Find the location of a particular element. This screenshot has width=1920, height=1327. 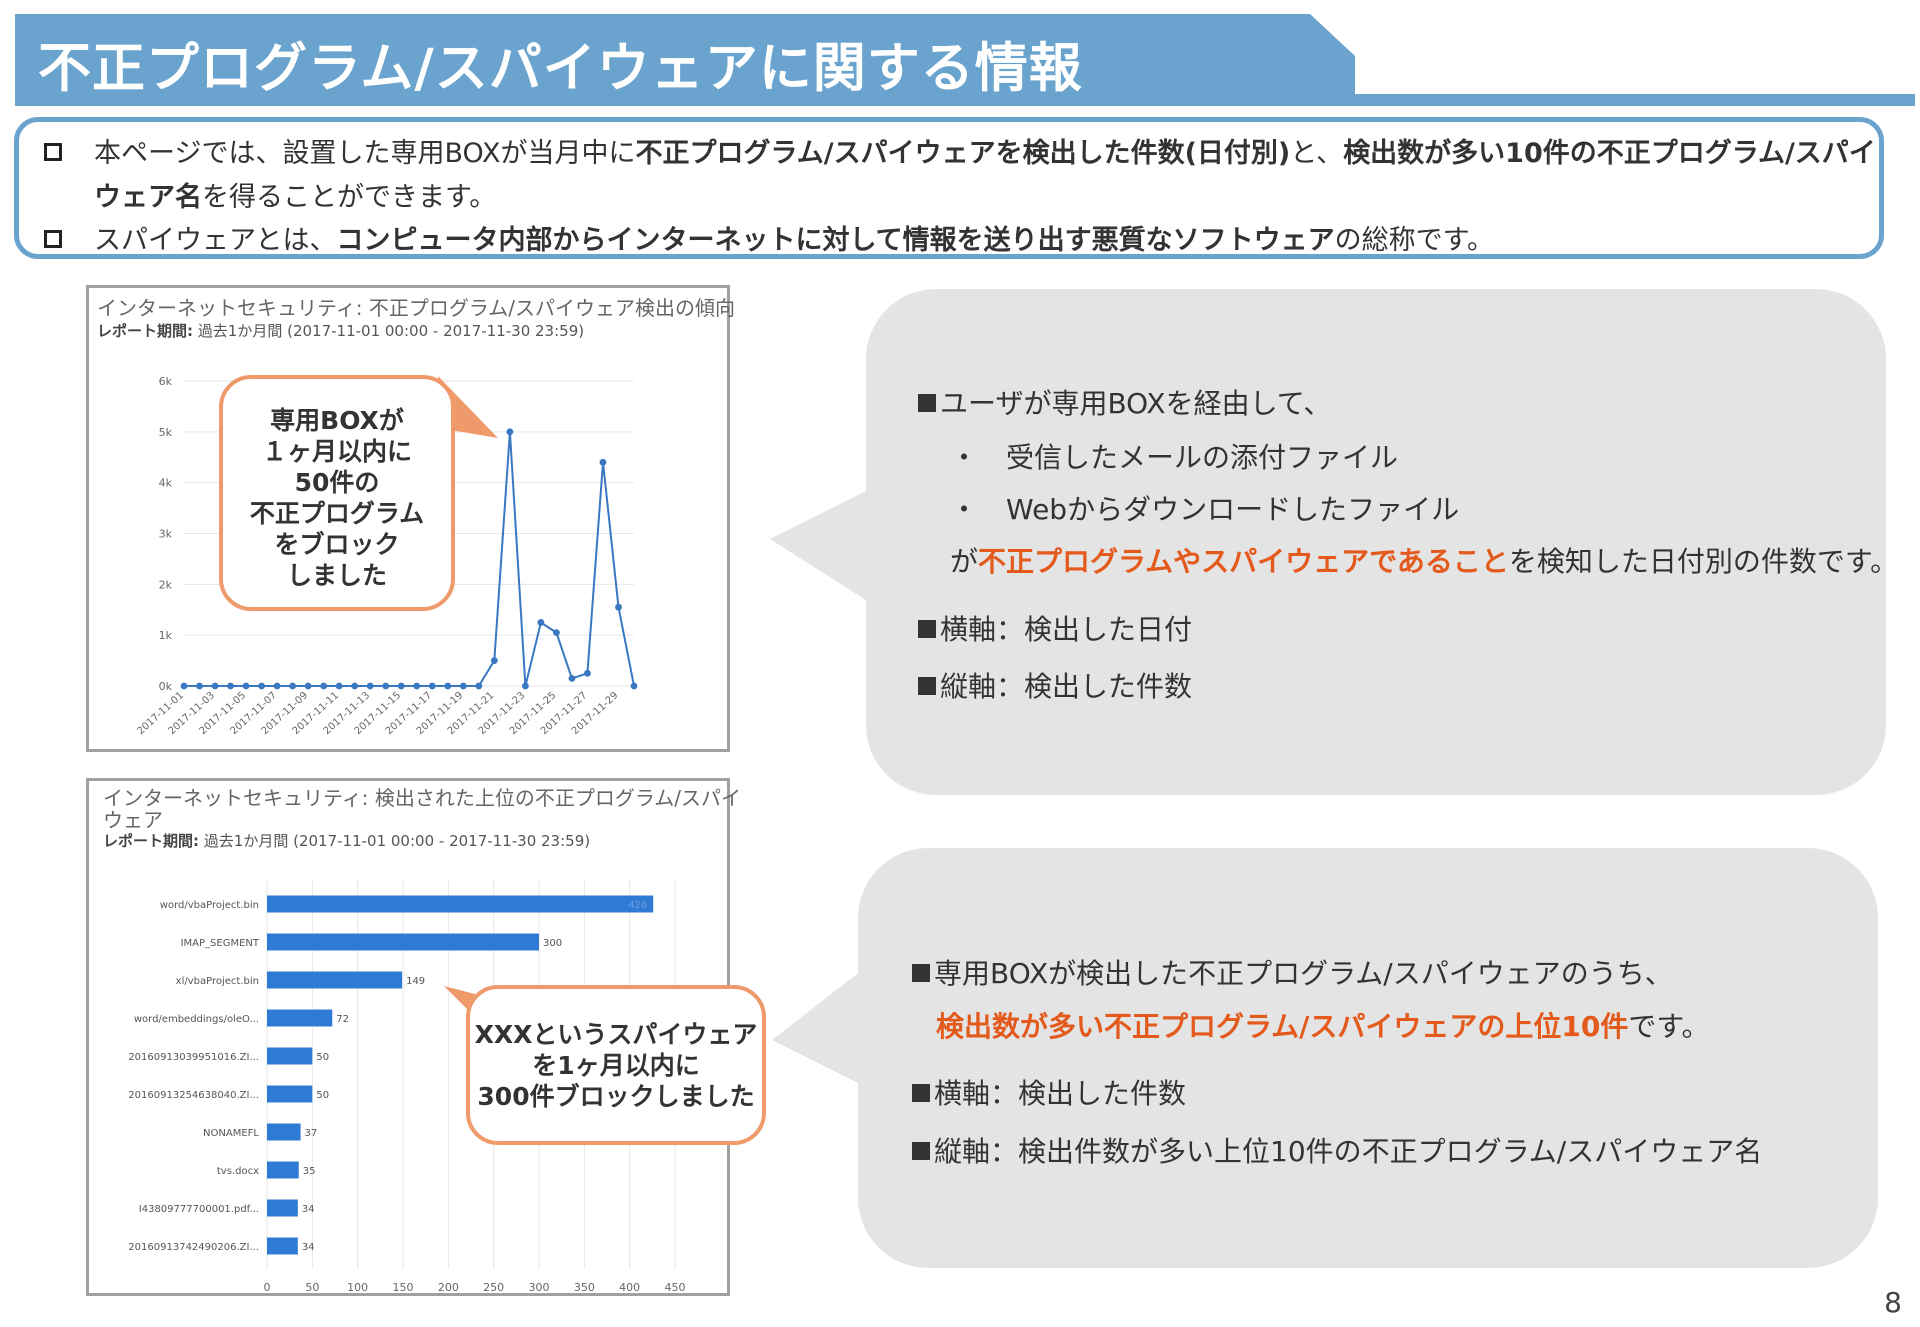

data-label: 37 is located at coordinates (311, 1133).